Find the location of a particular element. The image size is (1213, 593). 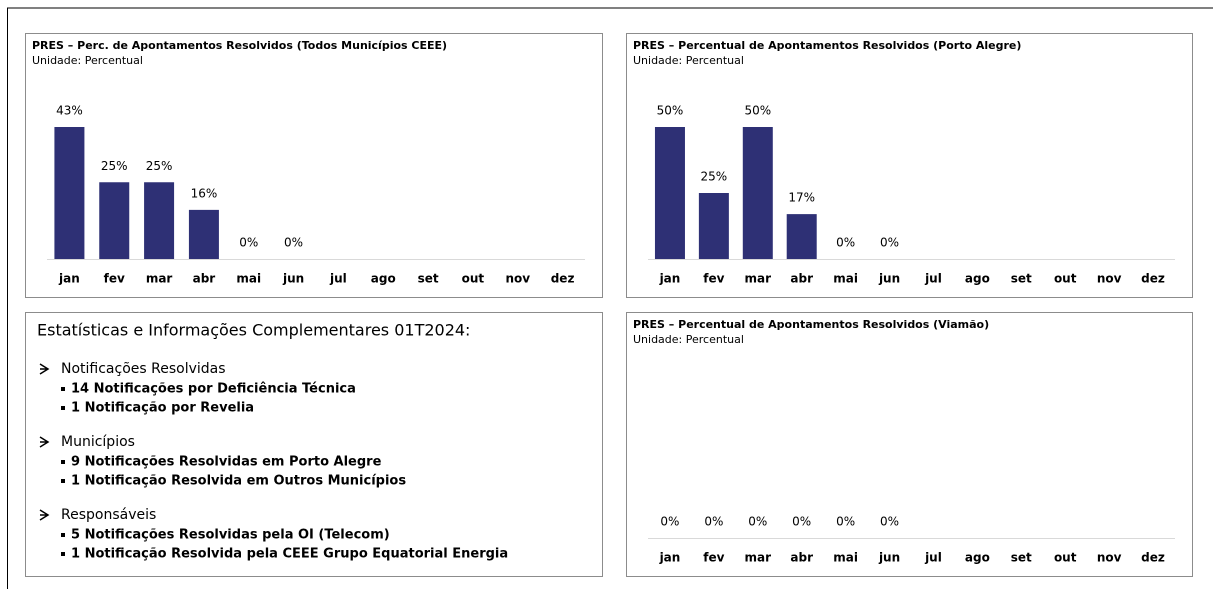

data-label: 43% is located at coordinates (69, 111).